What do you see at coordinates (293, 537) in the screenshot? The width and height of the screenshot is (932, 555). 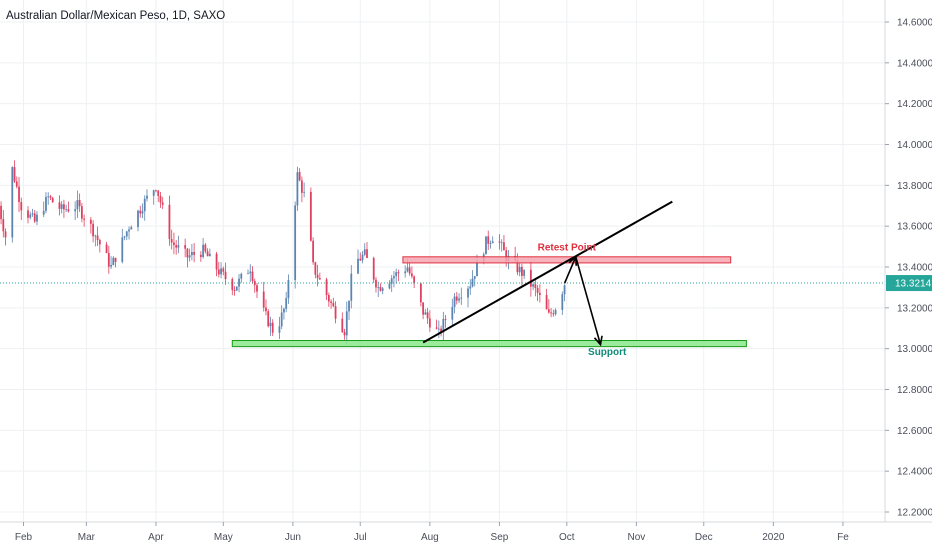 I see `time-tick-label: Jun` at bounding box center [293, 537].